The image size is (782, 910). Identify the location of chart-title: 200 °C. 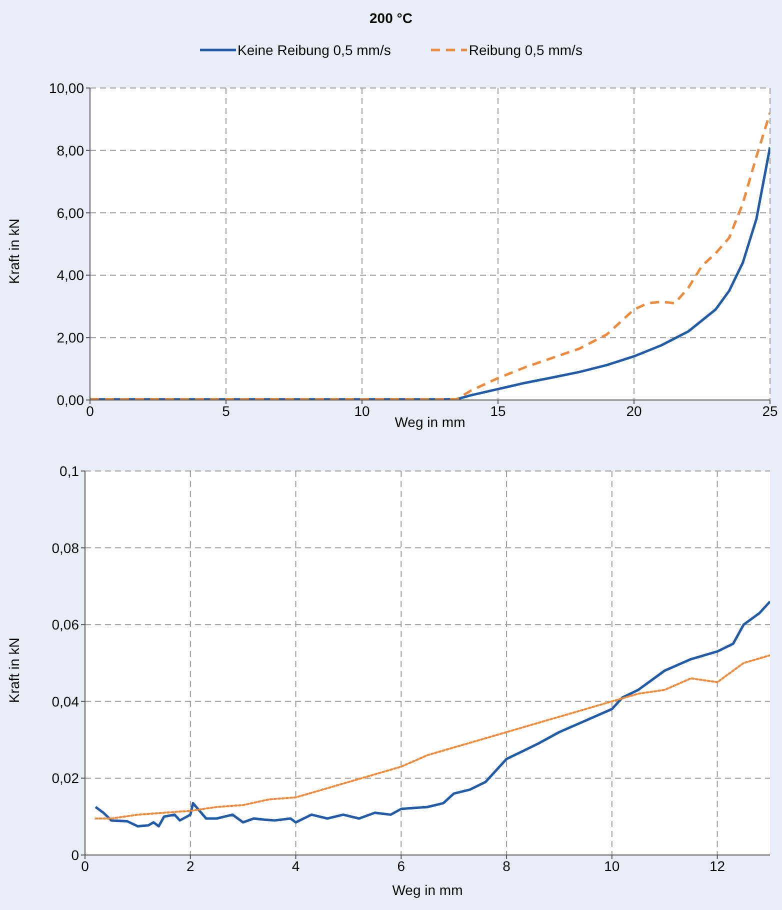
(391, 18).